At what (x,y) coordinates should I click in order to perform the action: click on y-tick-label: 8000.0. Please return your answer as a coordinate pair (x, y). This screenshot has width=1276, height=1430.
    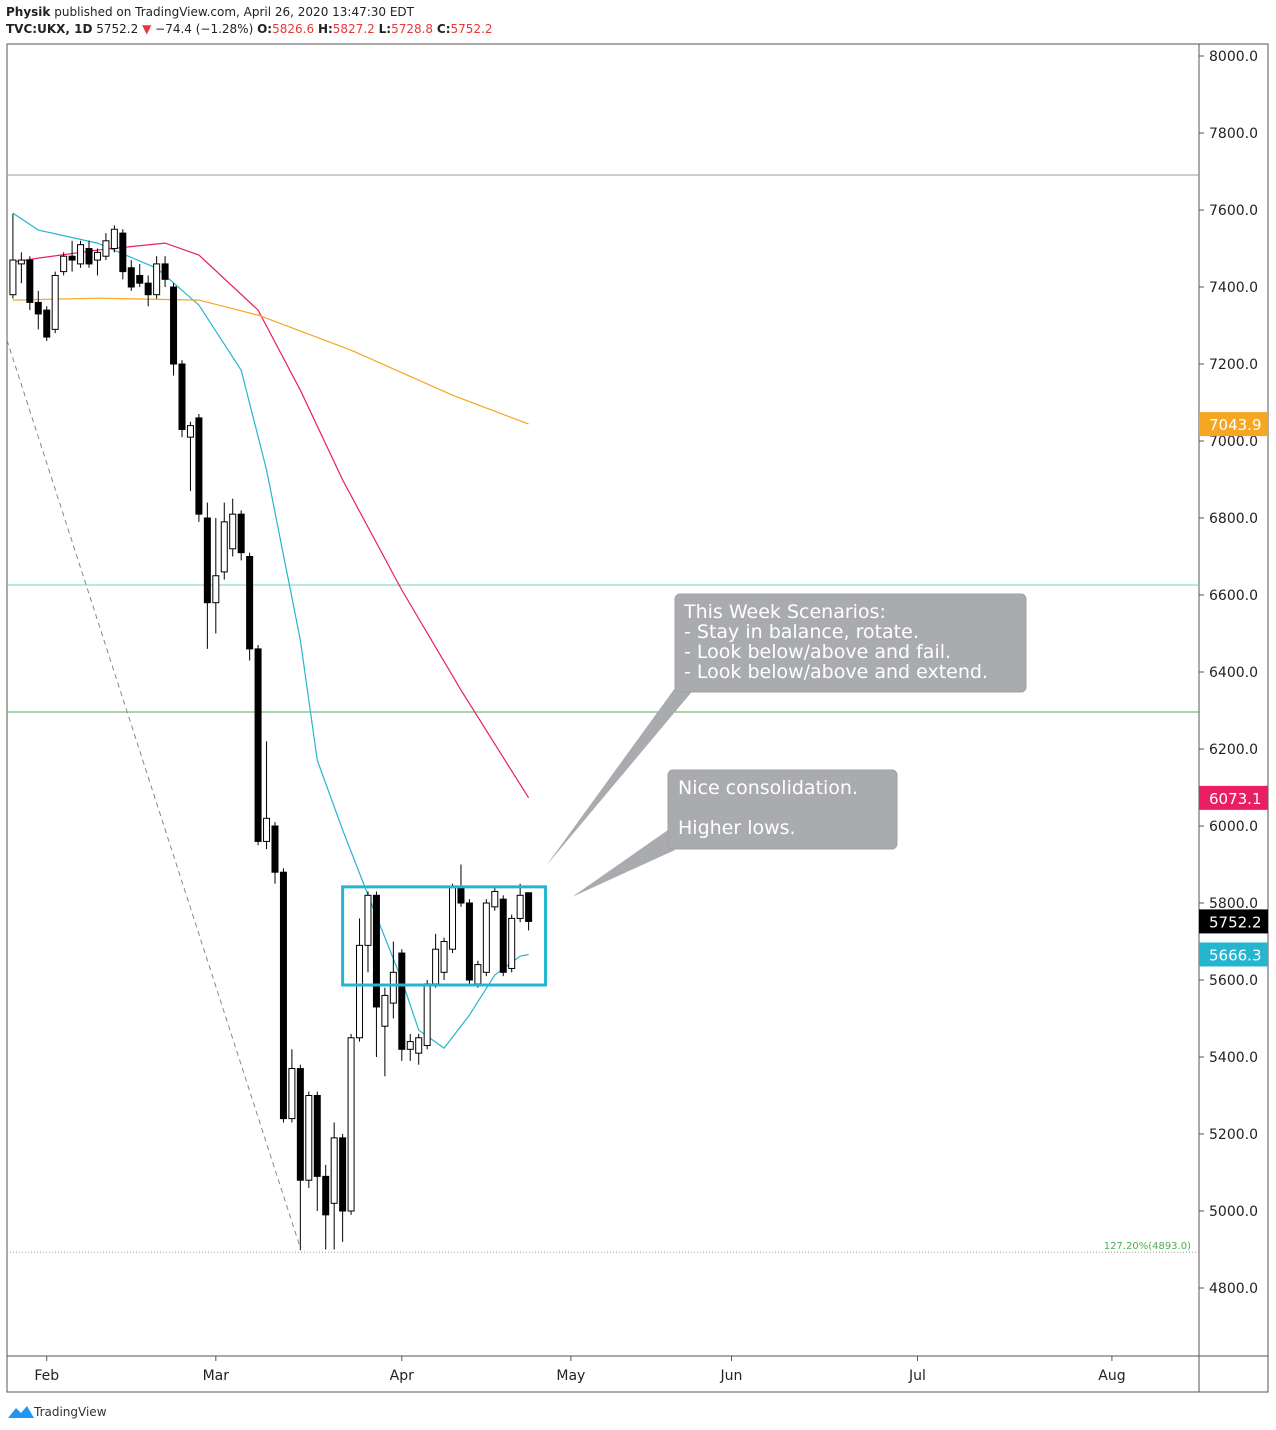
    Looking at the image, I should click on (1233, 57).